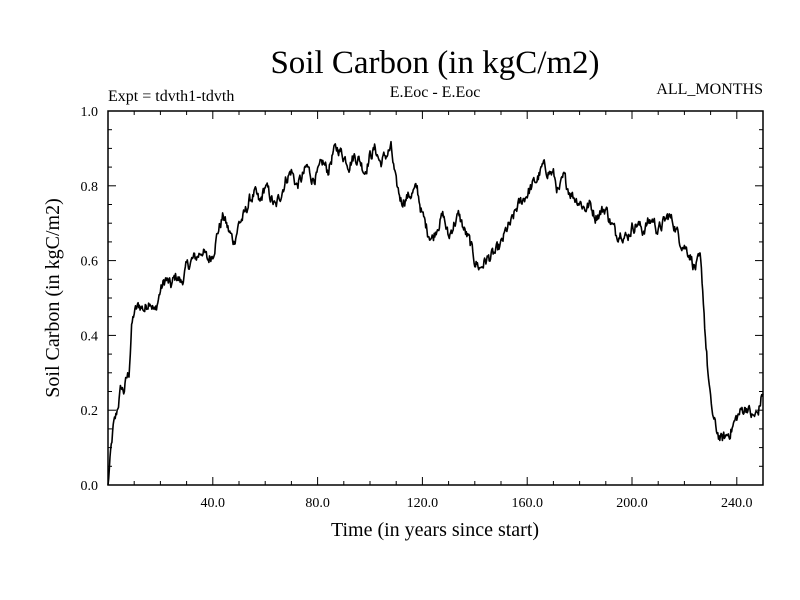  I want to click on y-tick-label: 0.2, so click(90, 411).